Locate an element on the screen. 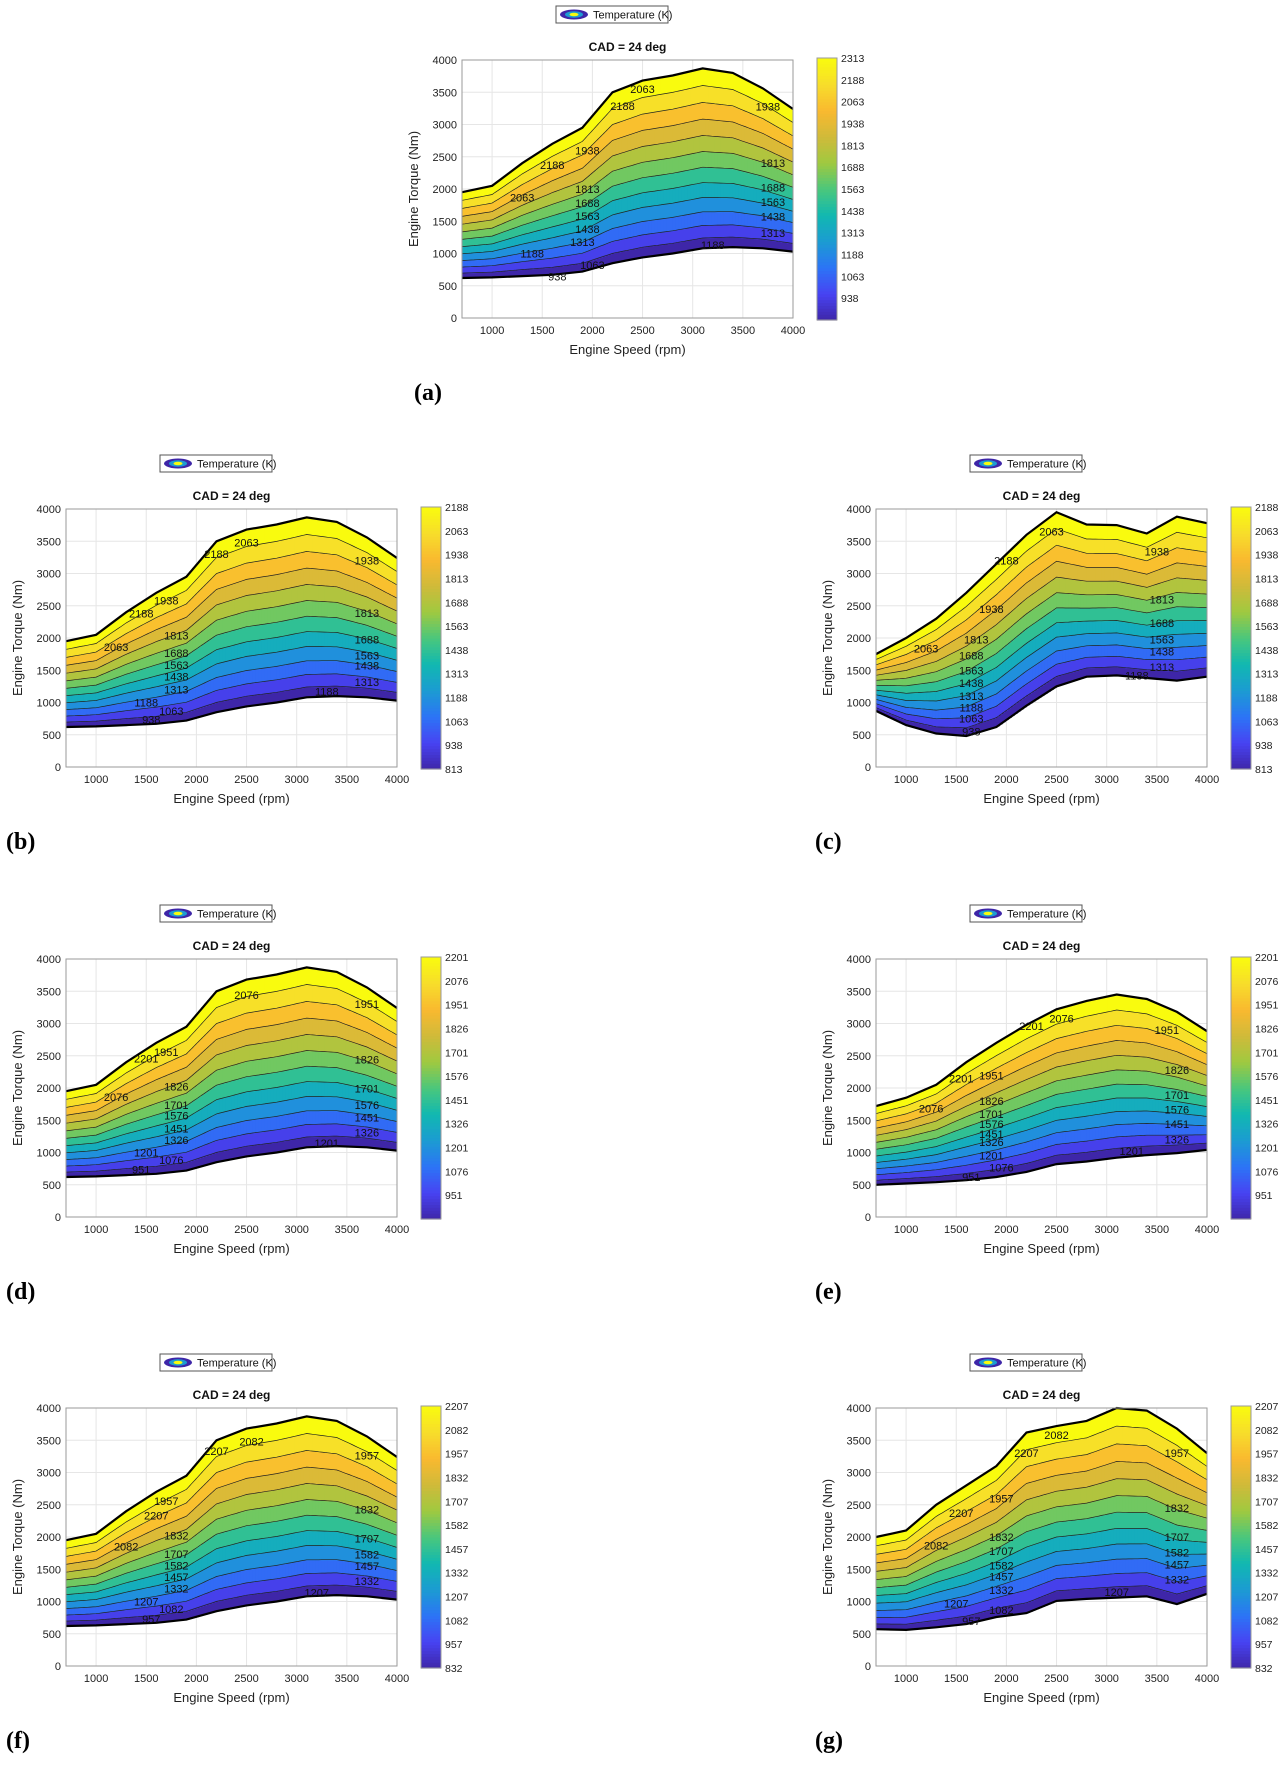  colorbar-tick-label: 1813 is located at coordinates (853, 146).